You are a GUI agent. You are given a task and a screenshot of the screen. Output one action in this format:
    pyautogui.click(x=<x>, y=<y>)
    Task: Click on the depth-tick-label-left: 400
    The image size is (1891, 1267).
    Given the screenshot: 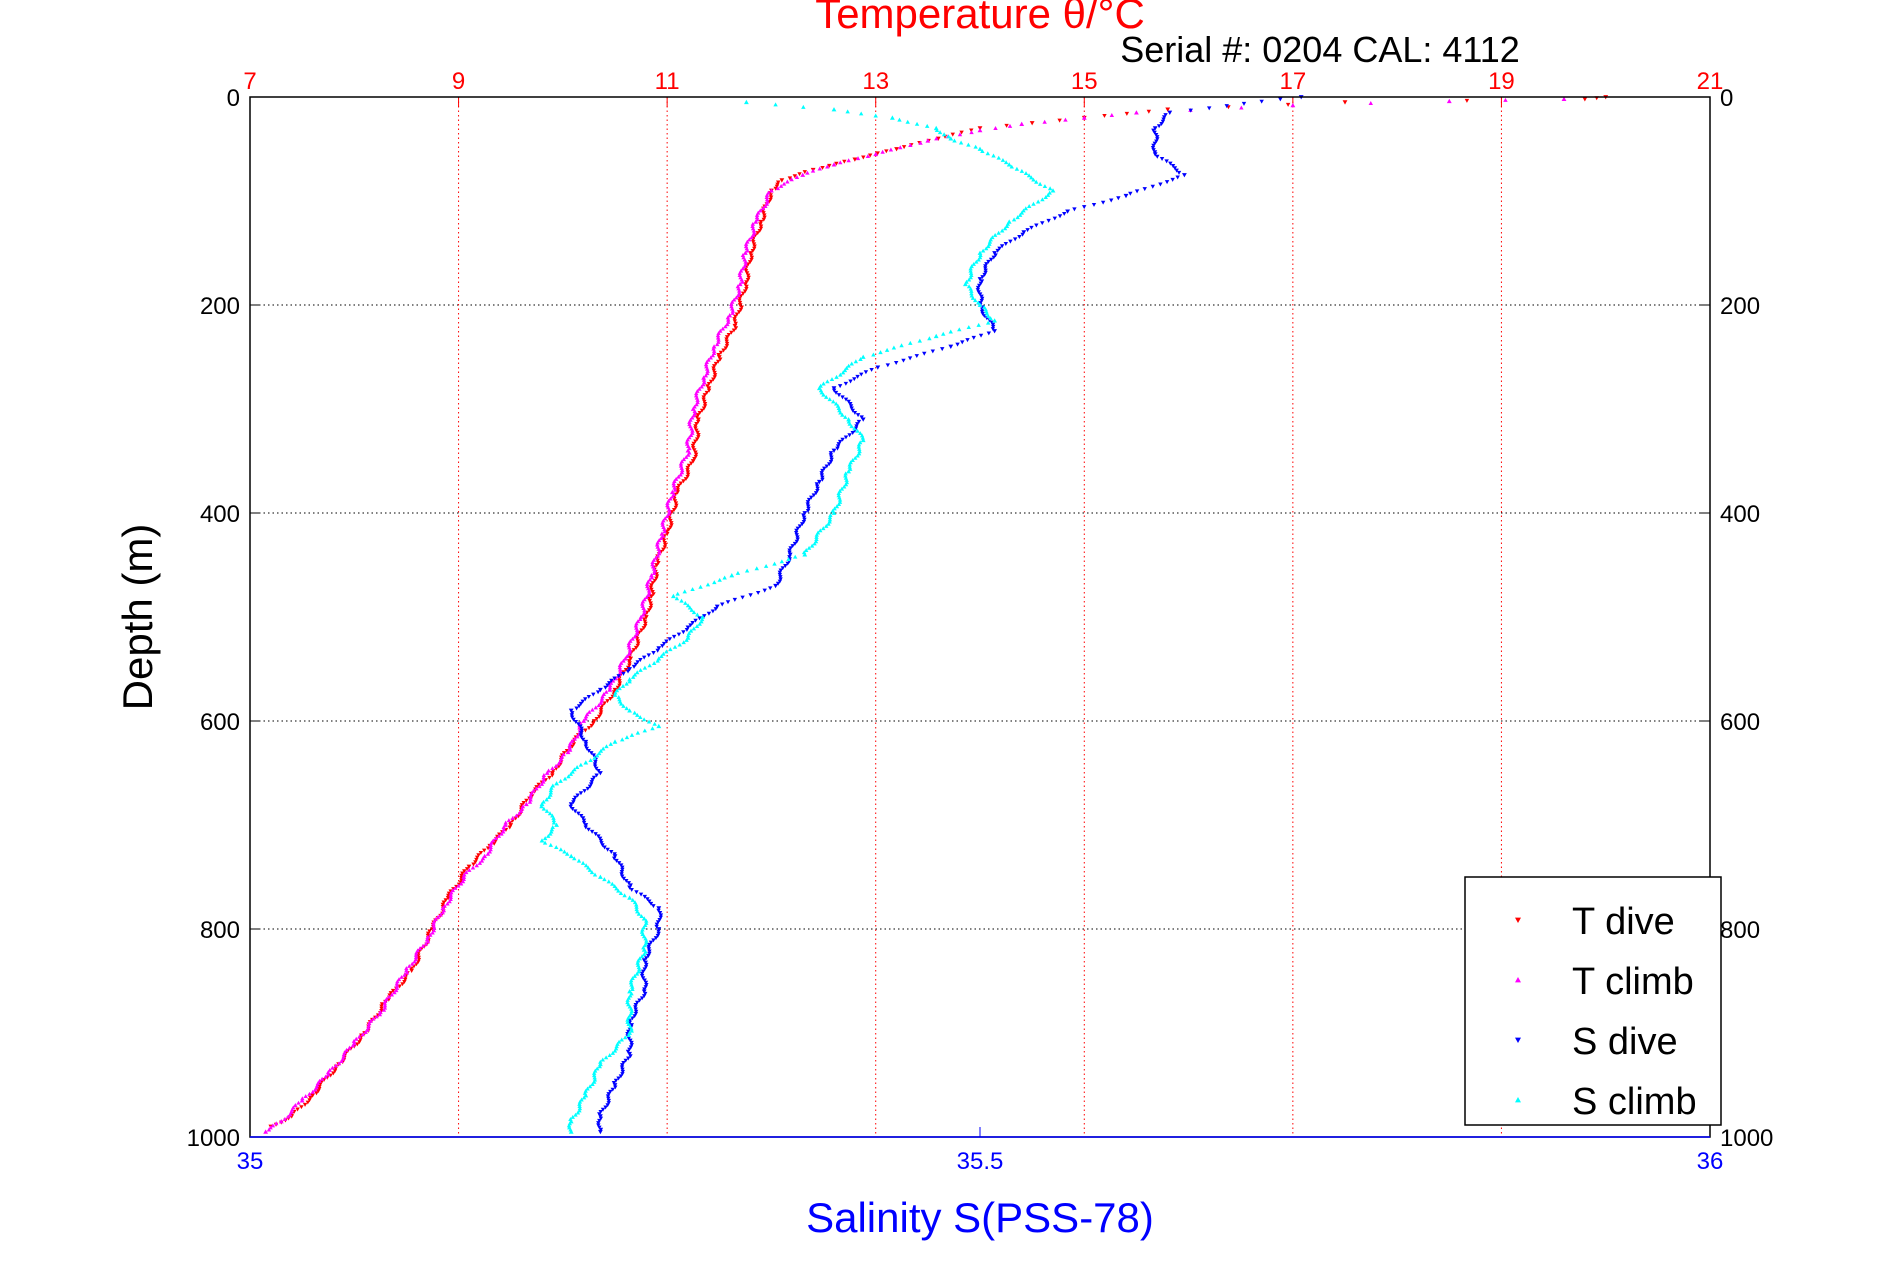 What is the action you would take?
    pyautogui.click(x=220, y=514)
    